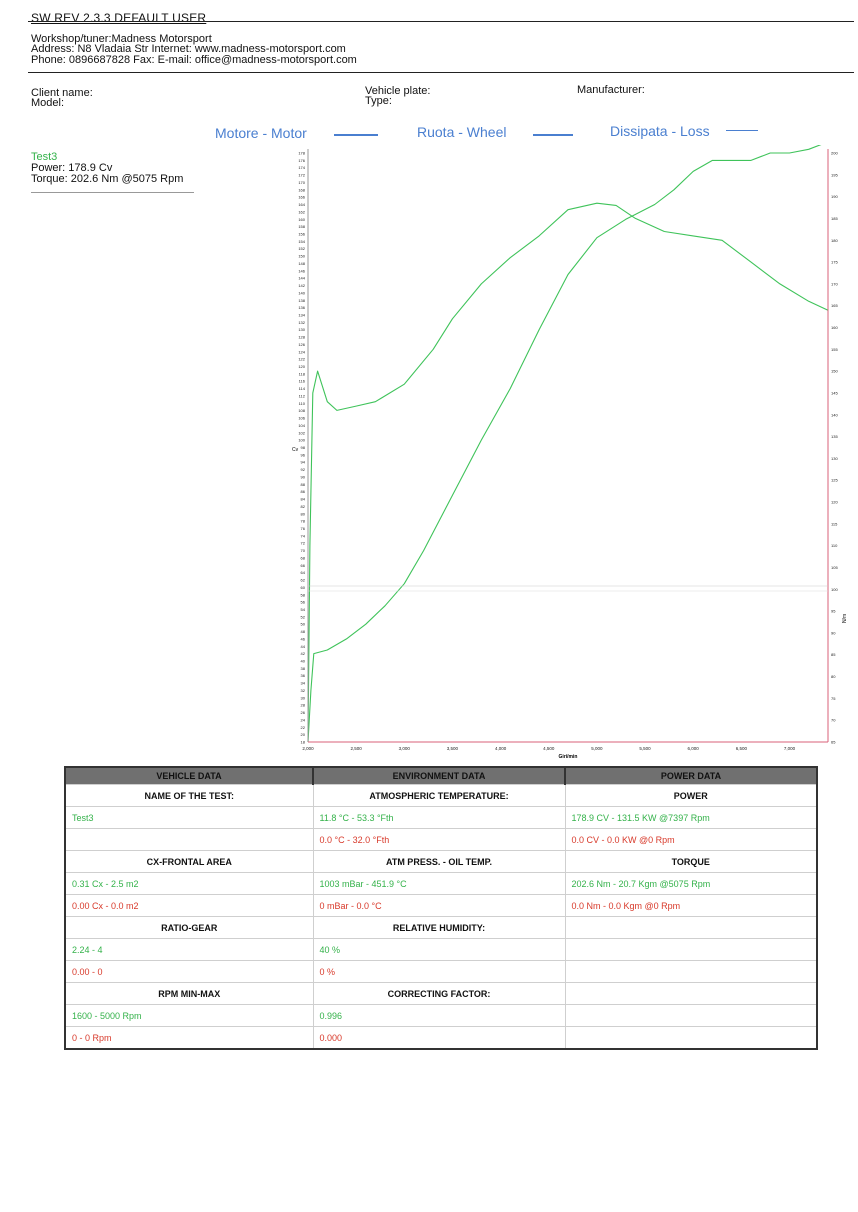  What do you see at coordinates (303, 602) in the screenshot?
I see `left-tick-label: 56` at bounding box center [303, 602].